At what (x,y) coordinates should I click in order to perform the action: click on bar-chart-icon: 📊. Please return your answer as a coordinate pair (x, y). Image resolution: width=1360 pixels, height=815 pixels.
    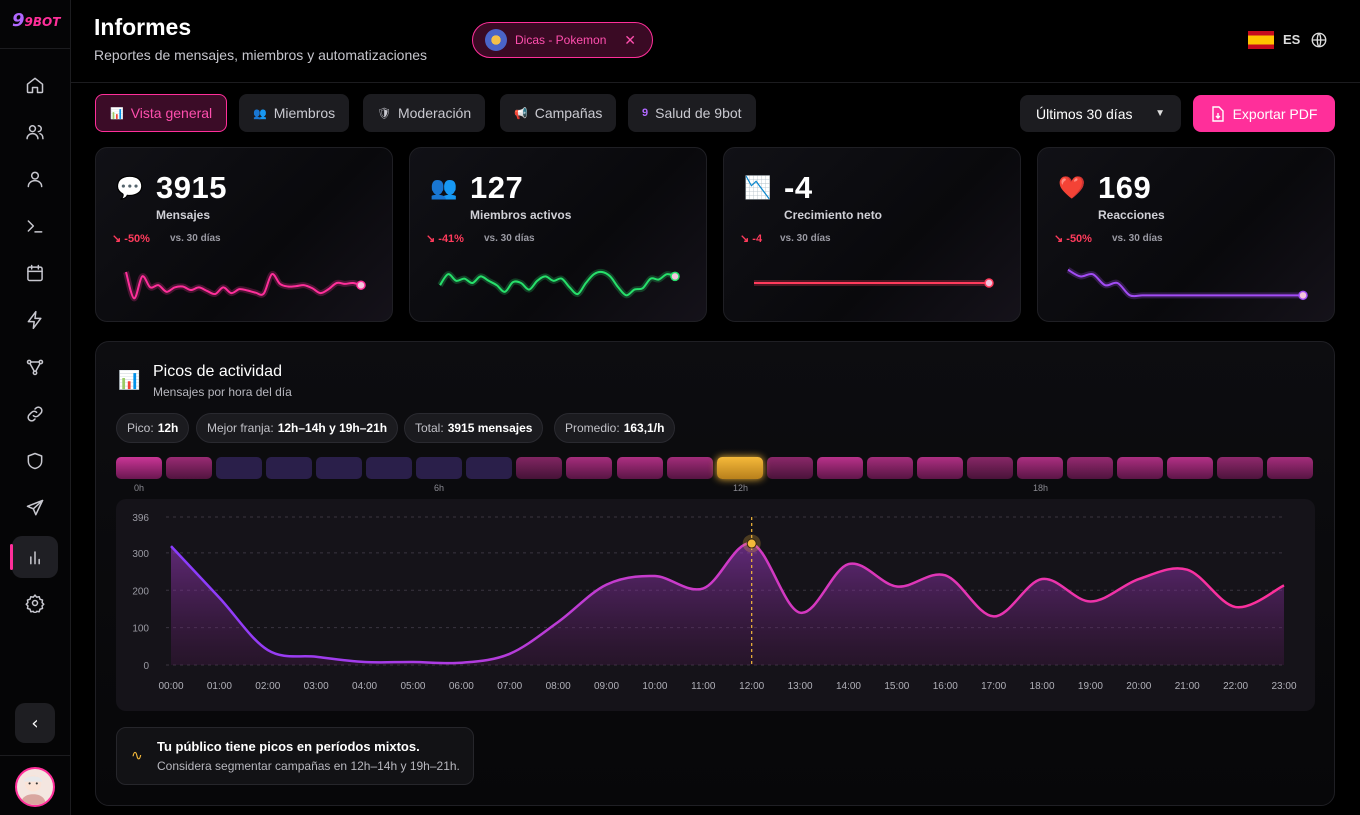
    Looking at the image, I should click on (129, 380).